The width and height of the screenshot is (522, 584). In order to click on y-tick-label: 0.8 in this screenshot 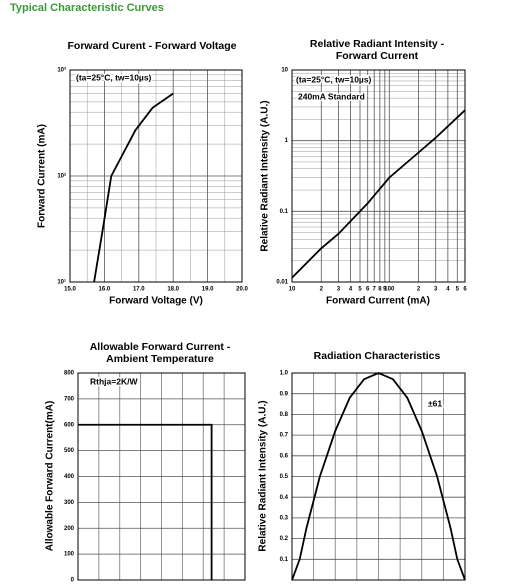, I will do `click(284, 415)`.